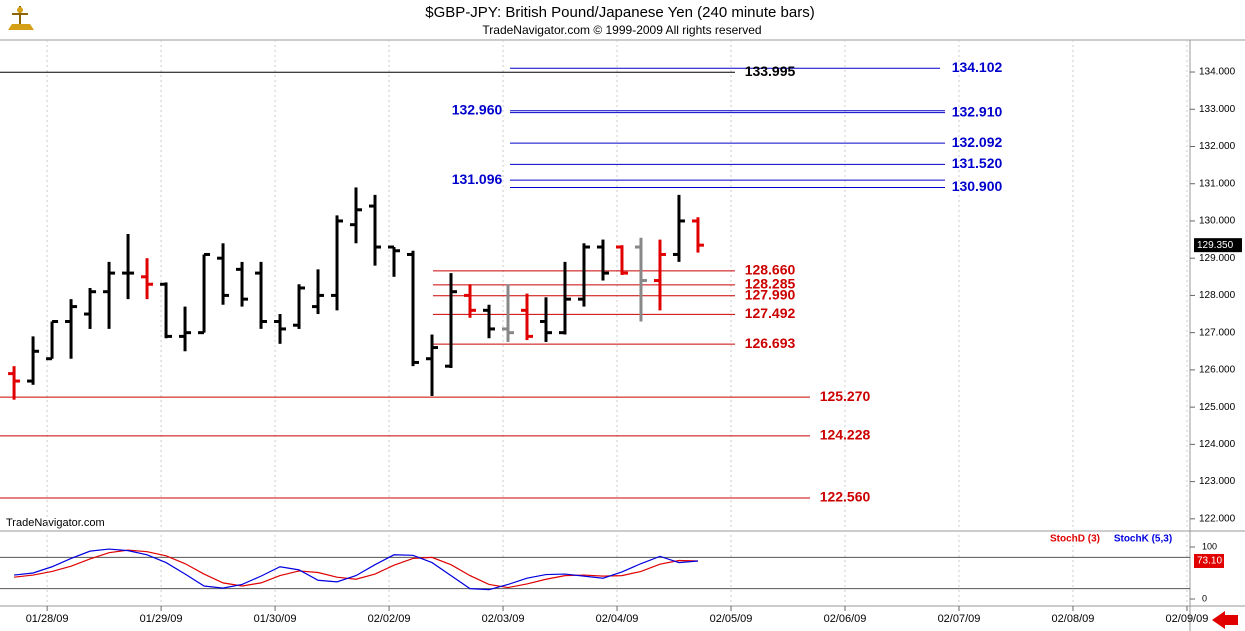 This screenshot has height=631, width=1245. I want to click on x-tick-label: 01/29/09, so click(161, 619).